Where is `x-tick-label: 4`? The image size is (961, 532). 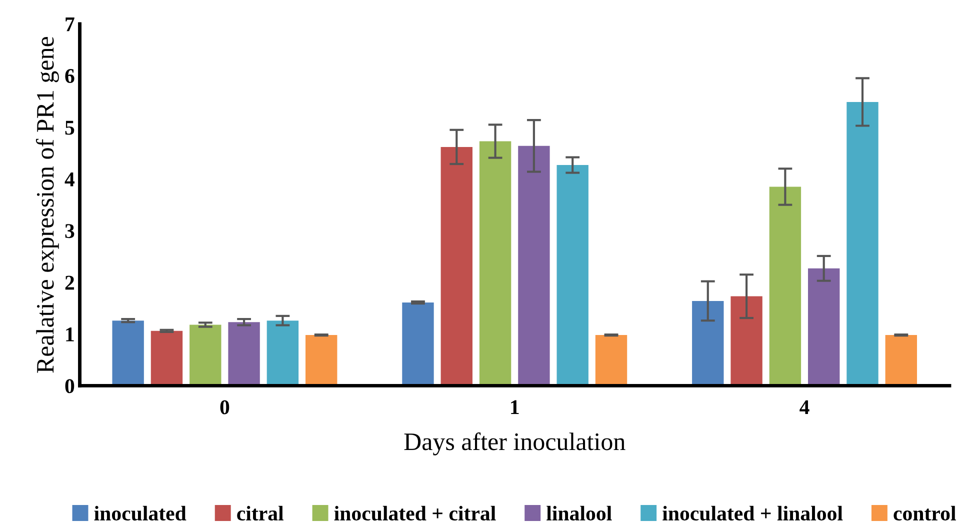
x-tick-label: 4 is located at coordinates (805, 407).